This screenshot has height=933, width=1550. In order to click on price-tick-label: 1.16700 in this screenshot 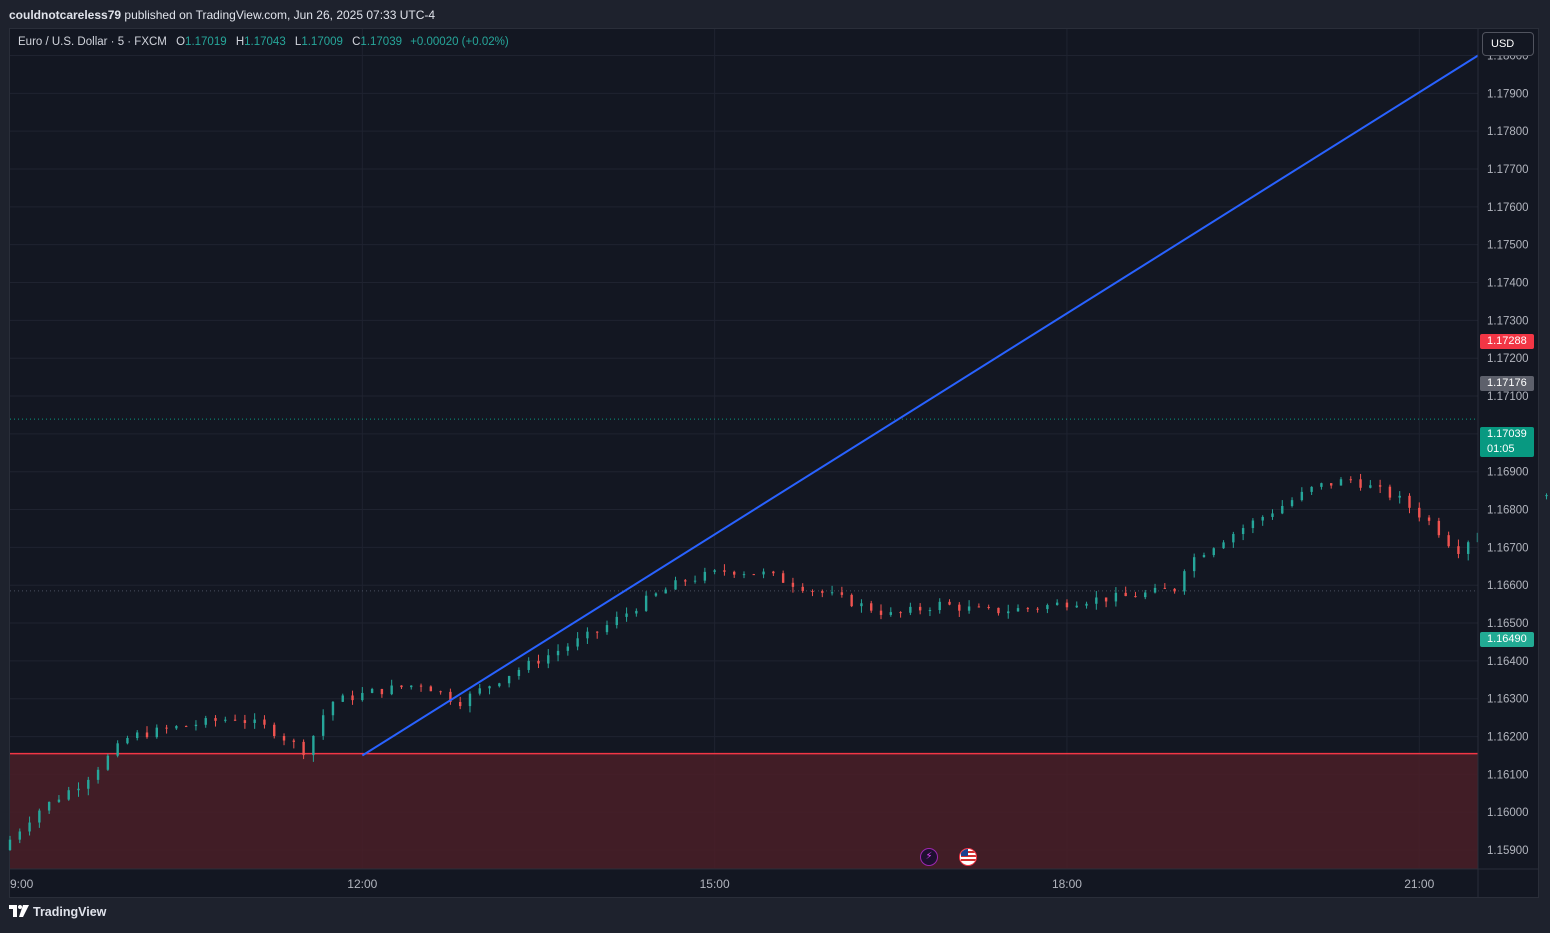, I will do `click(1508, 548)`.